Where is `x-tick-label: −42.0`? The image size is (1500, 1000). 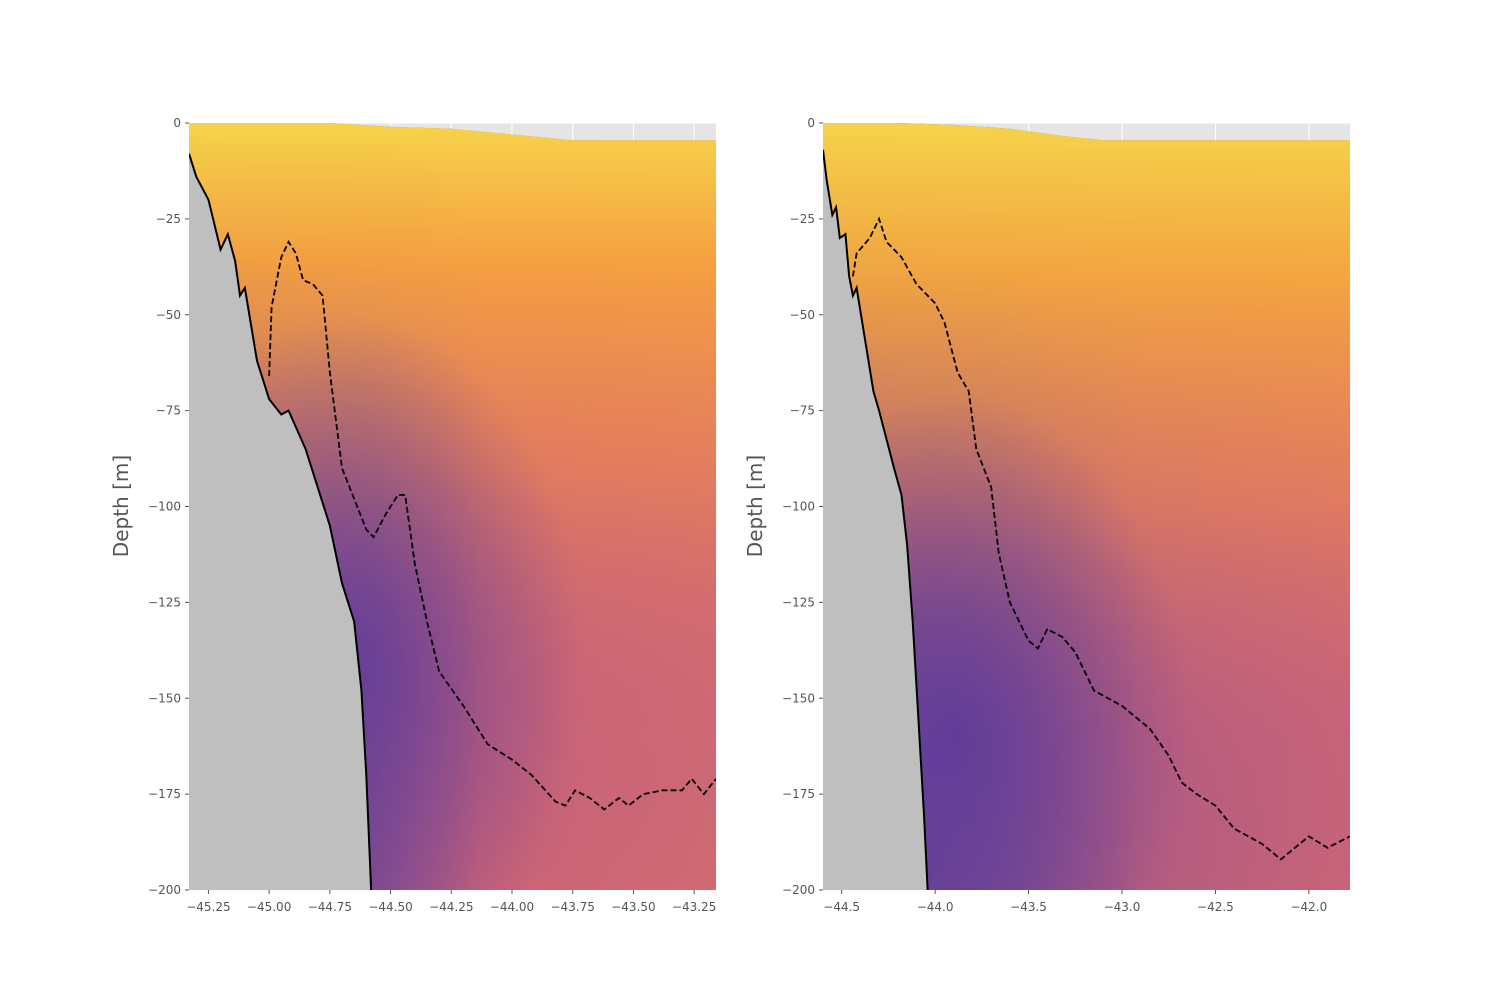 x-tick-label: −42.0 is located at coordinates (1308, 907).